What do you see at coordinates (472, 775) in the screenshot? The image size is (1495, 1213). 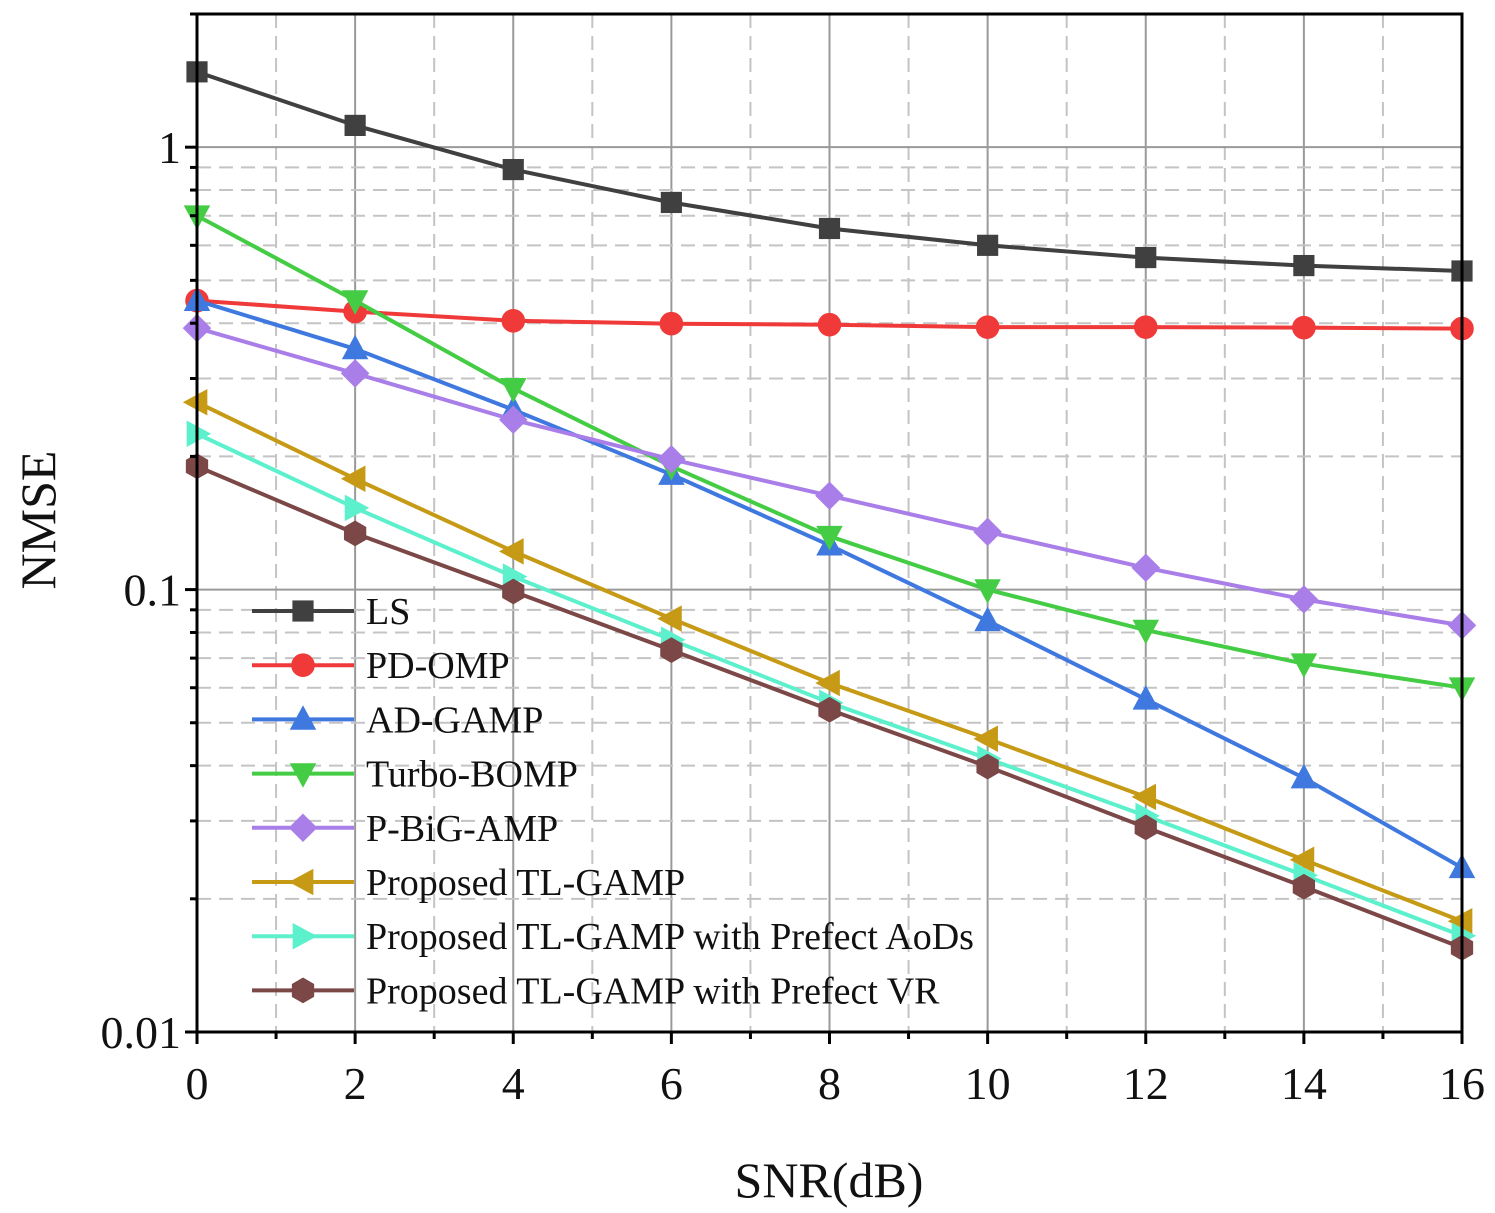 I see `legend-label-3: Turbo-BOMP` at bounding box center [472, 775].